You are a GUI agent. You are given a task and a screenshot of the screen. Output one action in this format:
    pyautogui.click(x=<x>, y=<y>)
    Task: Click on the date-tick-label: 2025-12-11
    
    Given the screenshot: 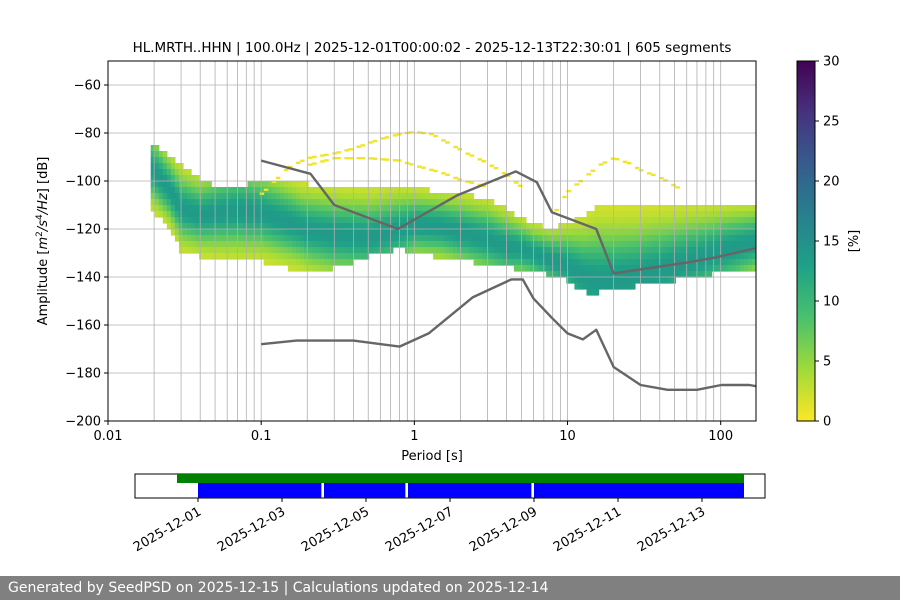 What is the action you would take?
    pyautogui.click(x=587, y=529)
    